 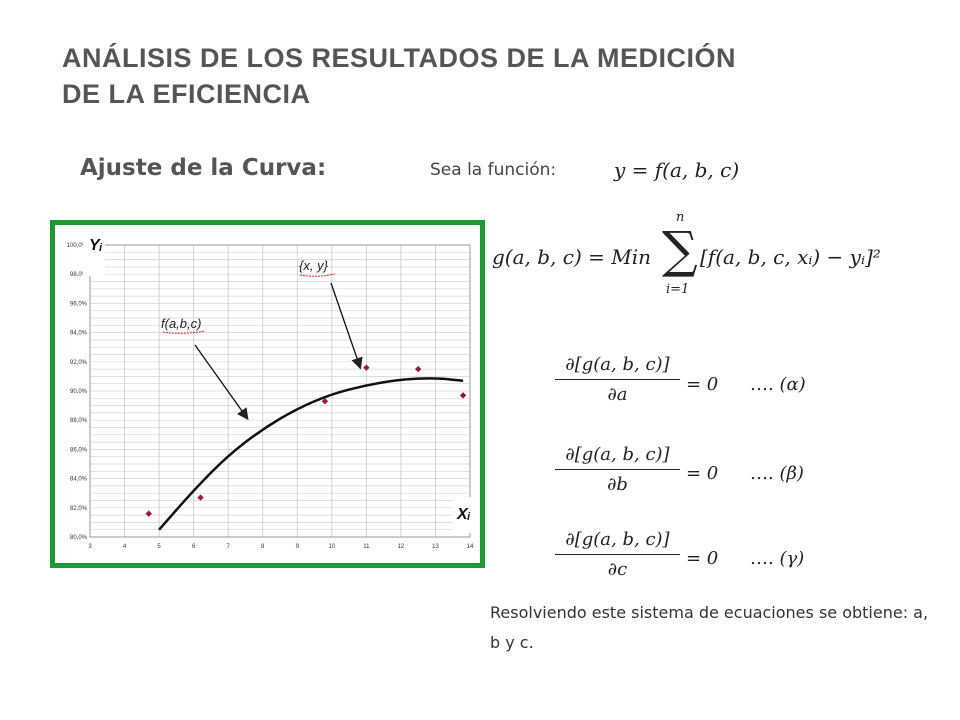 I want to click on x-tick-label: 11, so click(x=366, y=547).